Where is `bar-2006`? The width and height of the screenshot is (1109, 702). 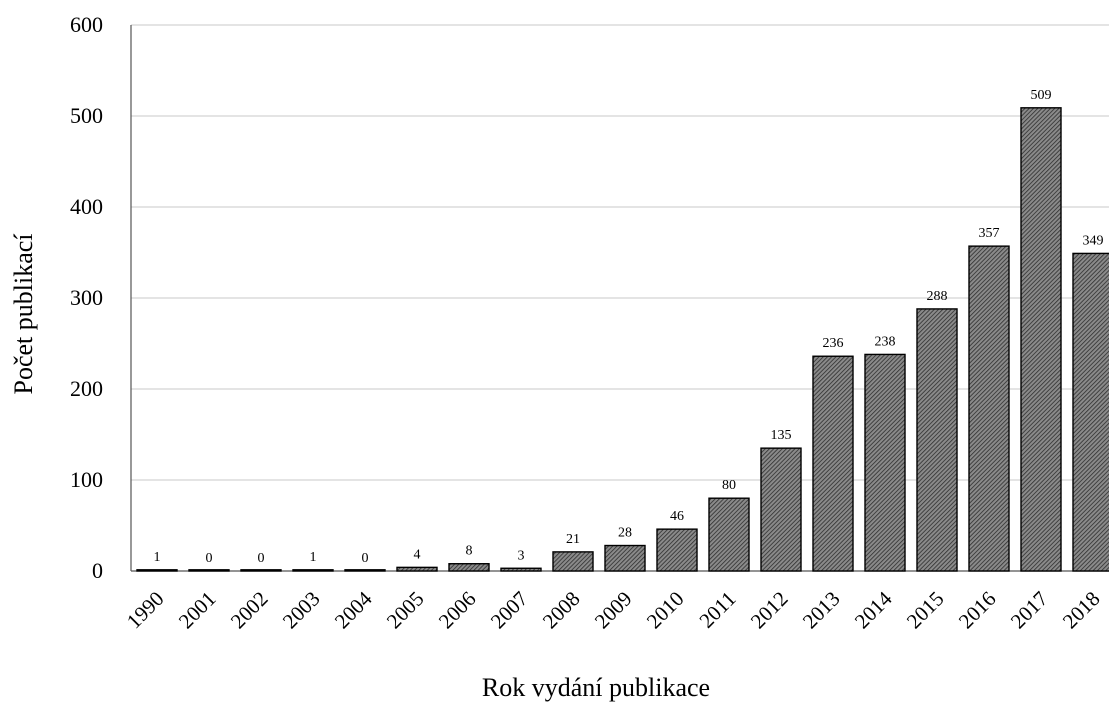
bar-2006 is located at coordinates (469, 567).